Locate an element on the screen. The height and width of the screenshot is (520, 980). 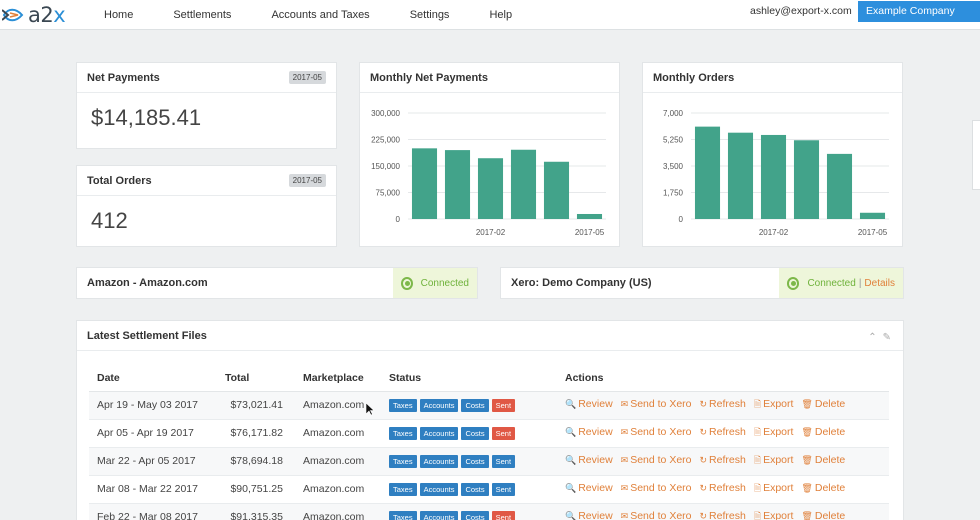
user-email: ashley@export-x.com is located at coordinates (801, 11).